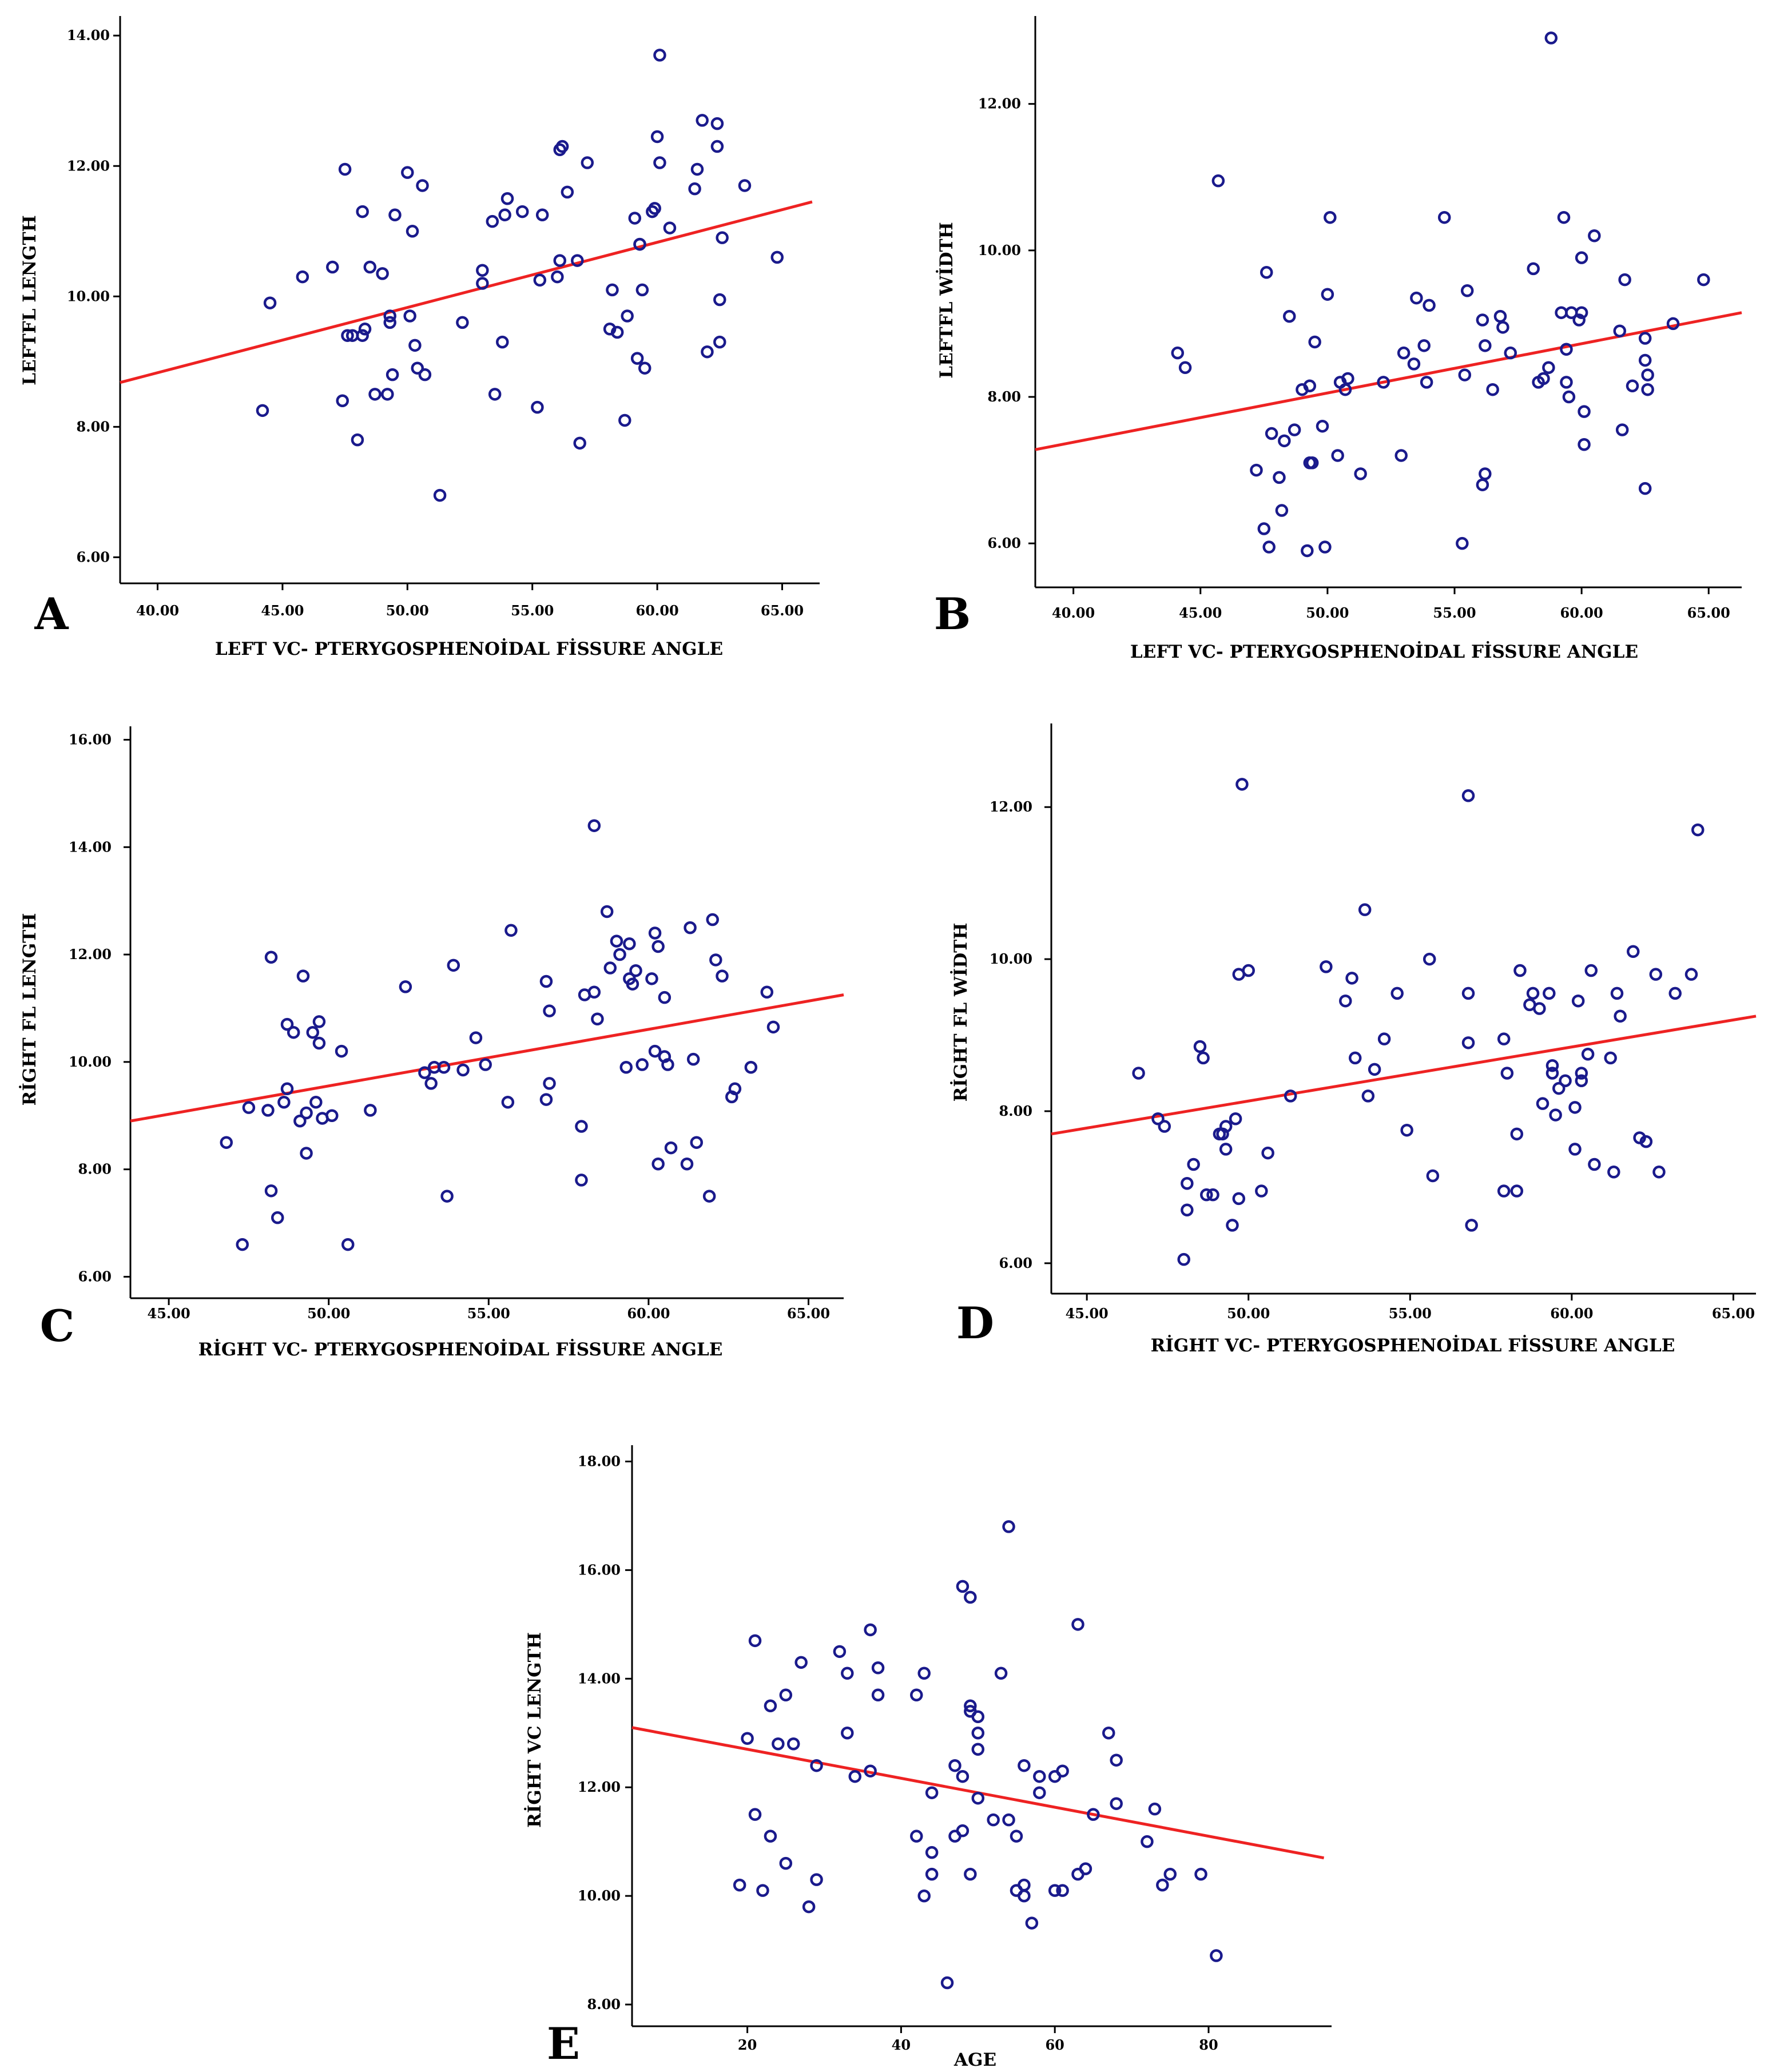 The height and width of the screenshot is (2072, 1772). I want to click on x-tick-label: 60.00, so click(649, 1313).